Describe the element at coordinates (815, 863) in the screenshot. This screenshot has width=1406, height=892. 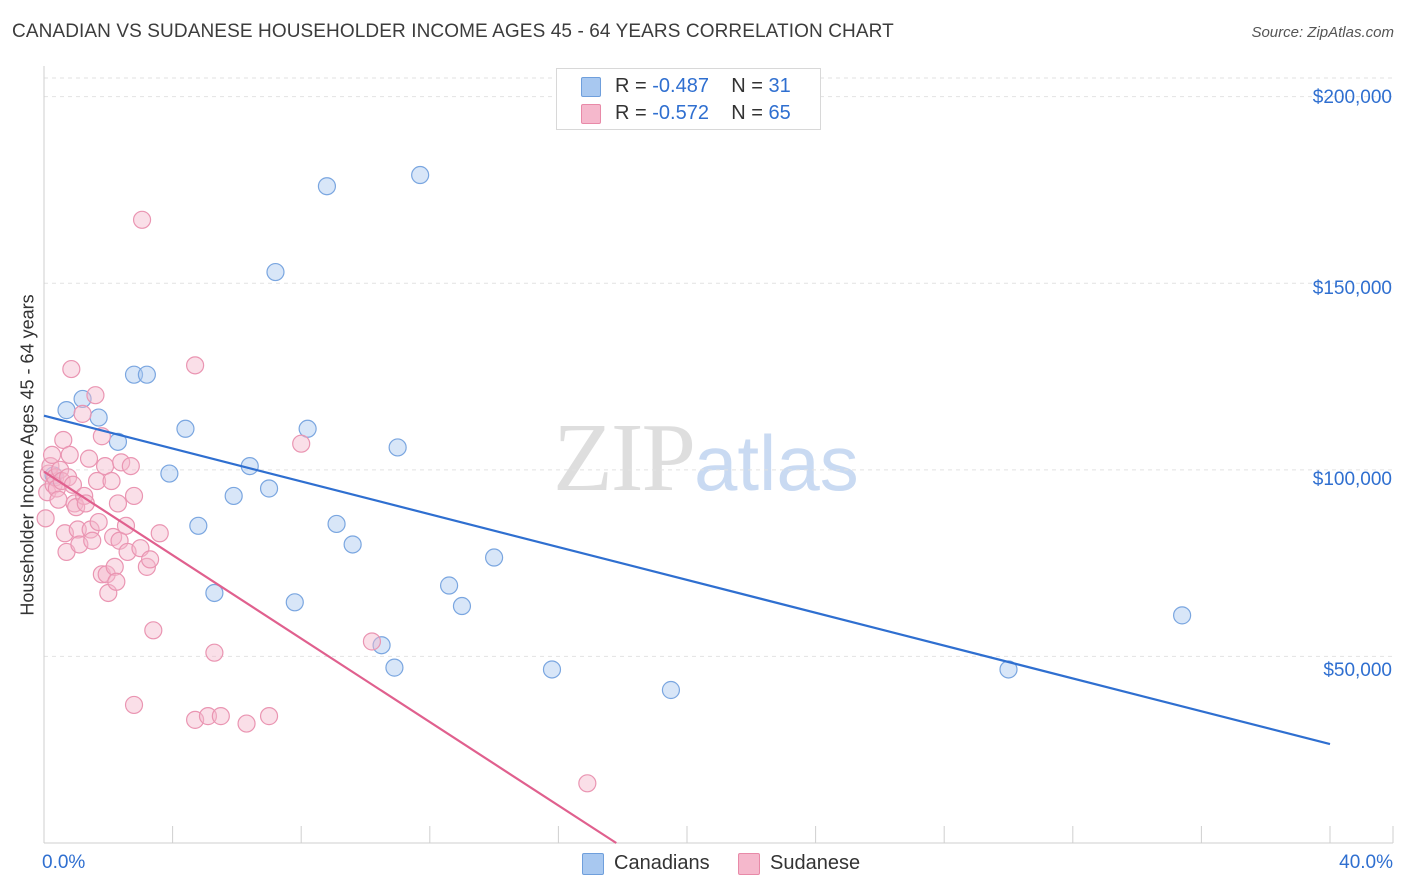
I see `legend-label: Sudanese` at that location.